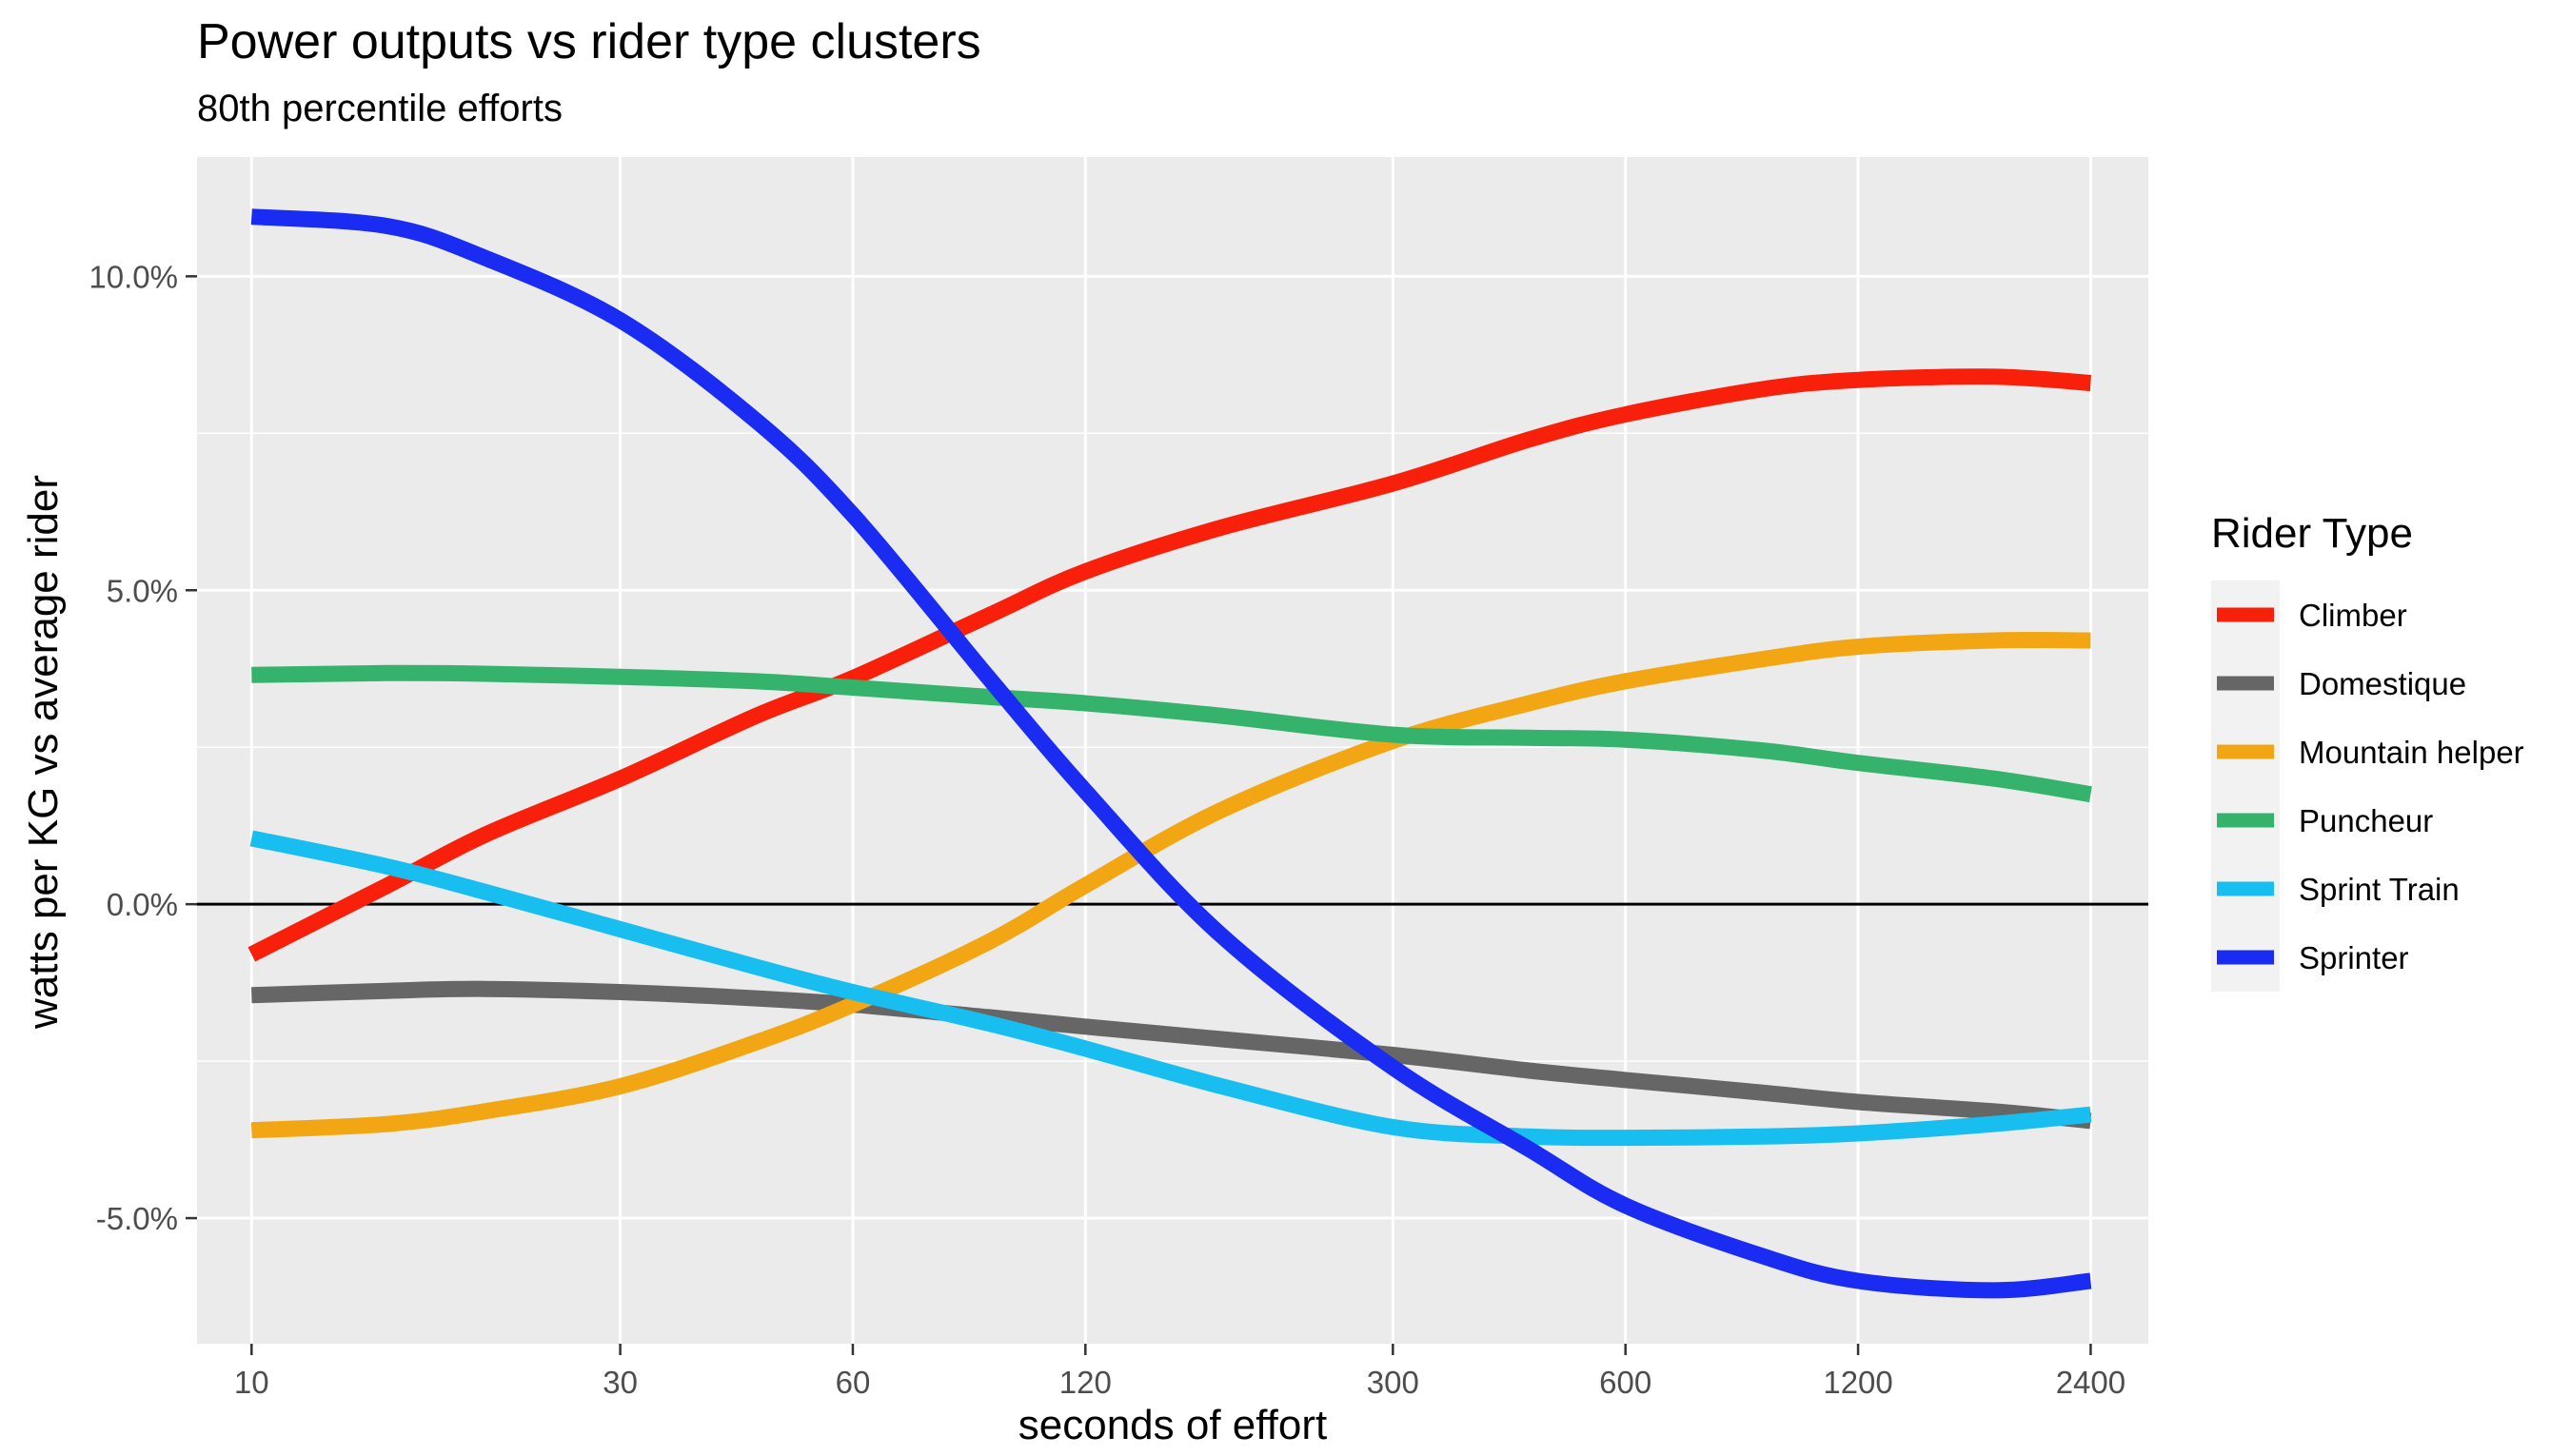  What do you see at coordinates (380, 108) in the screenshot?
I see `chart-subtitle: 80th percentile efforts` at bounding box center [380, 108].